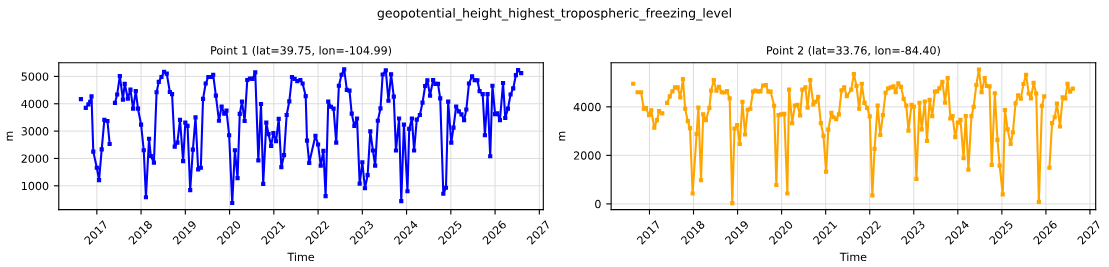  I want to click on y-tick-label: 0, so click(598, 204).